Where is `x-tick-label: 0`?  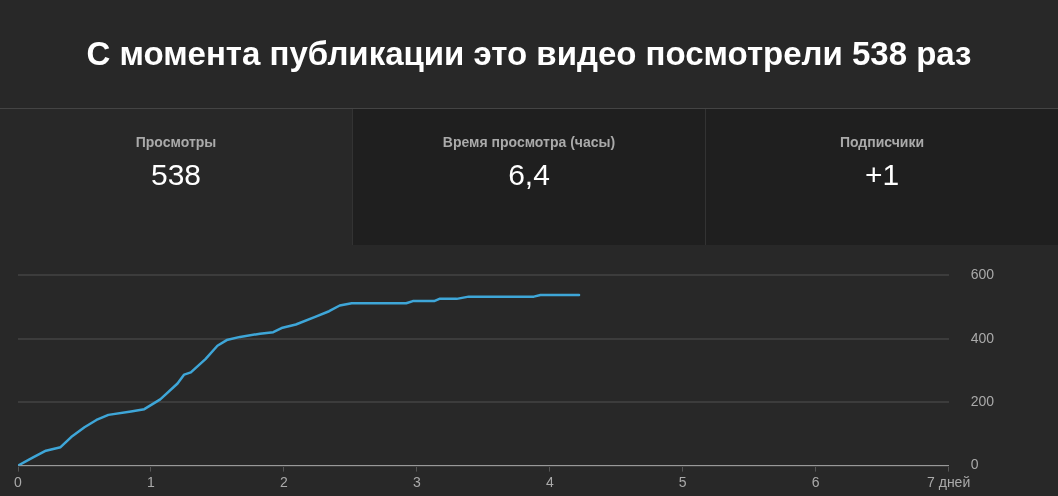
x-tick-label: 0 is located at coordinates (18, 481).